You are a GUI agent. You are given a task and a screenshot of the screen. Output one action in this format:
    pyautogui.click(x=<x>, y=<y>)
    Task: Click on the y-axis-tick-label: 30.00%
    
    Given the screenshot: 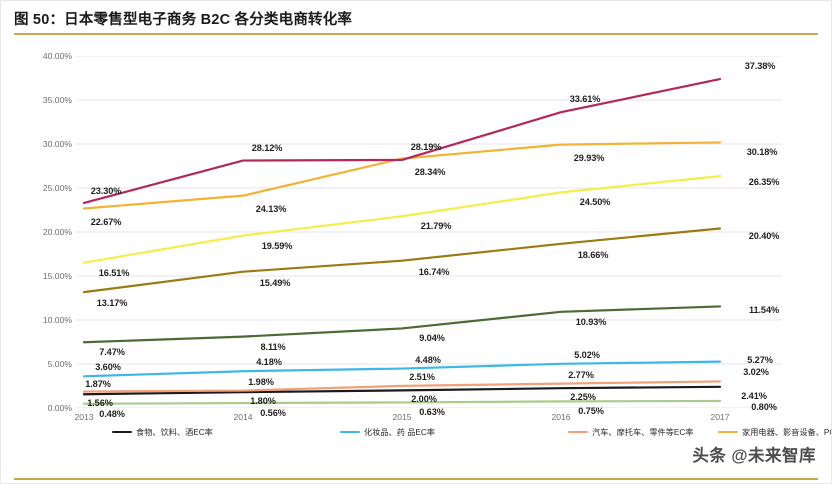 What is the action you would take?
    pyautogui.click(x=57, y=144)
    